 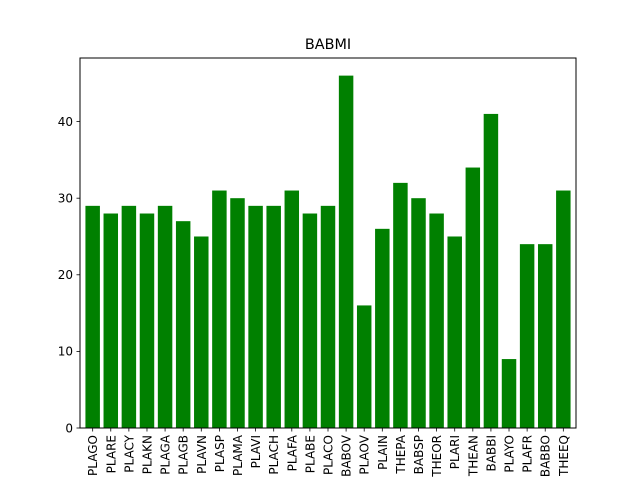 What do you see at coordinates (274, 455) in the screenshot?
I see `x-tick-label-plach: PLACH` at bounding box center [274, 455].